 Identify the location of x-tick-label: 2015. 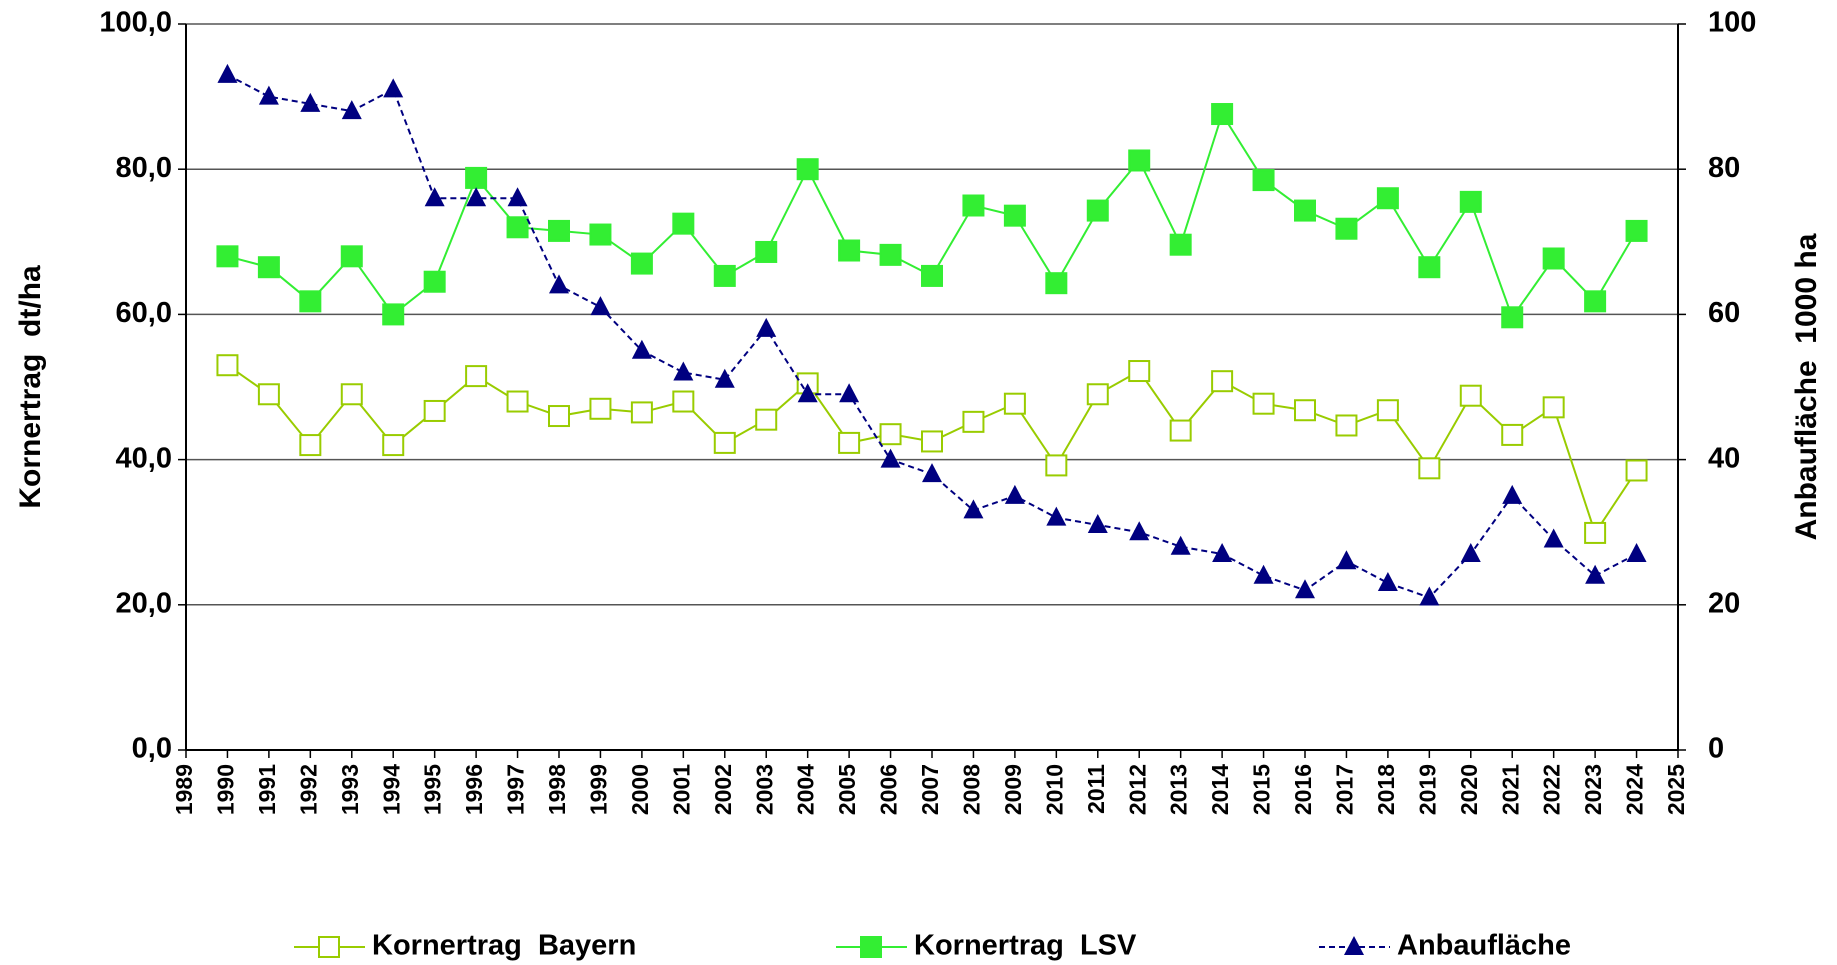
(1262, 789).